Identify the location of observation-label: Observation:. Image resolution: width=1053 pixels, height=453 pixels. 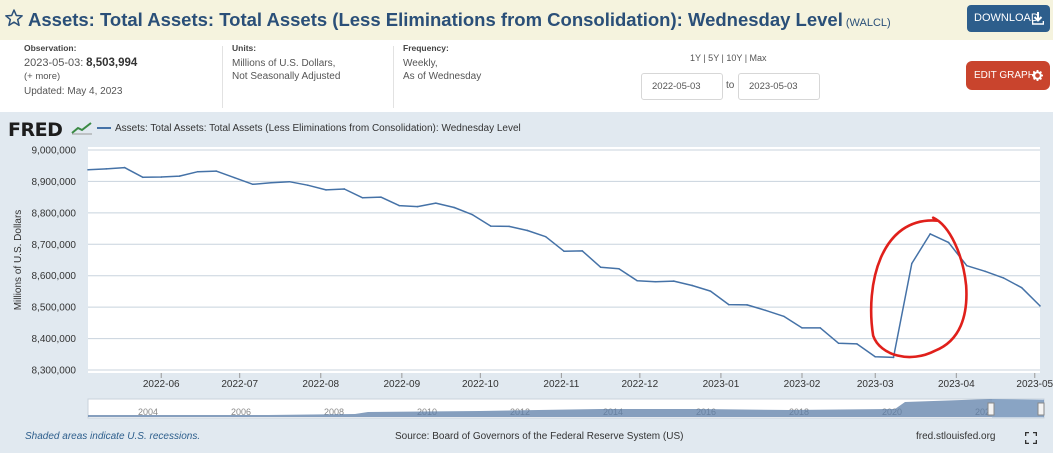
(50, 48).